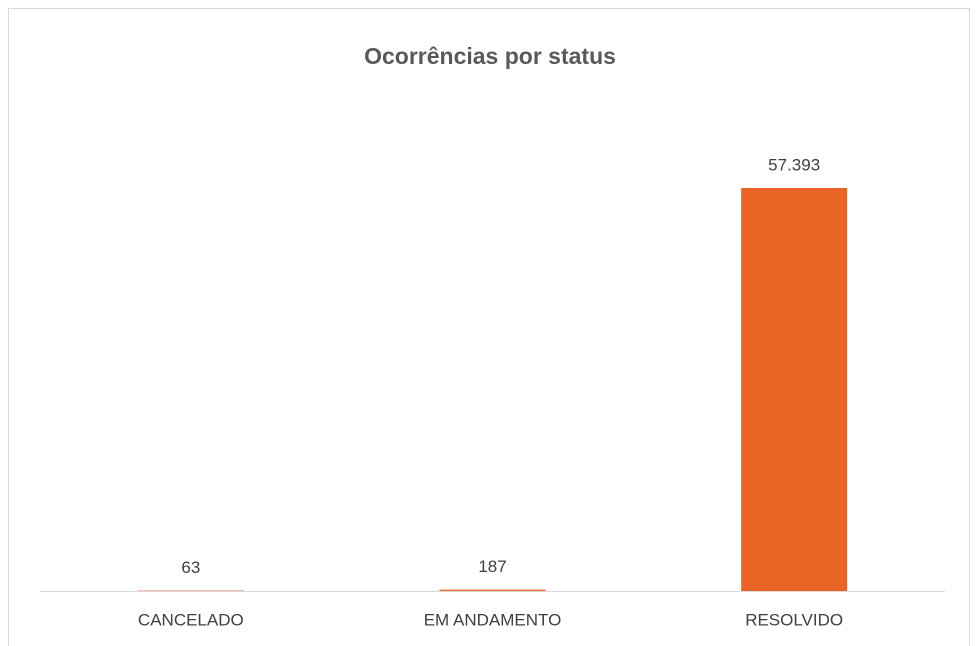 This screenshot has width=979, height=646. What do you see at coordinates (190, 567) in the screenshot?
I see `data-label: 63` at bounding box center [190, 567].